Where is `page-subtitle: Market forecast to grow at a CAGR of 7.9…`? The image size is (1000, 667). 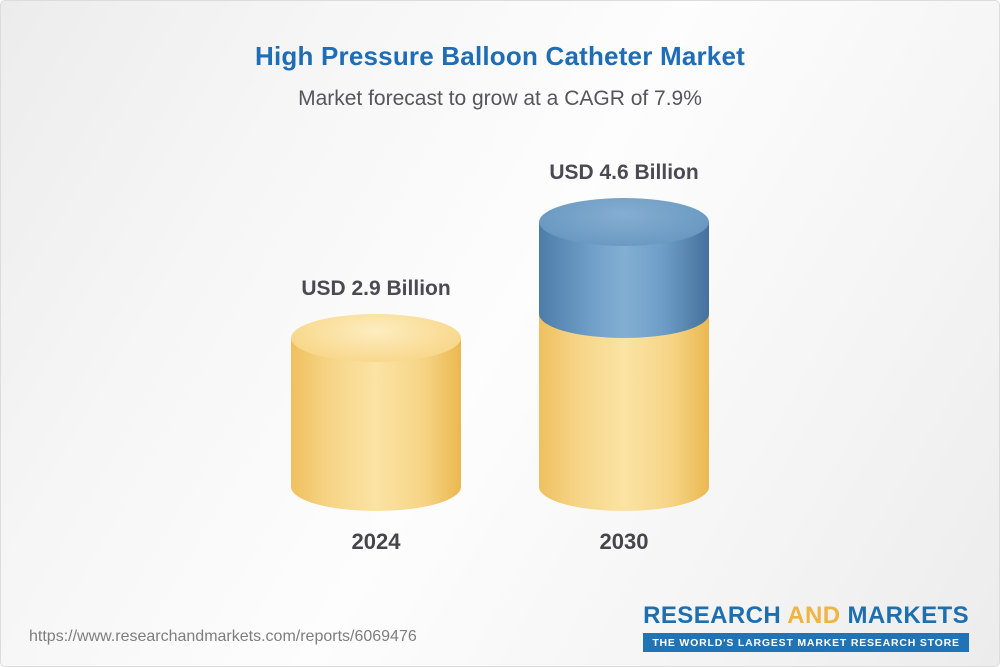 page-subtitle: Market forecast to grow at a CAGR of 7.9… is located at coordinates (500, 98).